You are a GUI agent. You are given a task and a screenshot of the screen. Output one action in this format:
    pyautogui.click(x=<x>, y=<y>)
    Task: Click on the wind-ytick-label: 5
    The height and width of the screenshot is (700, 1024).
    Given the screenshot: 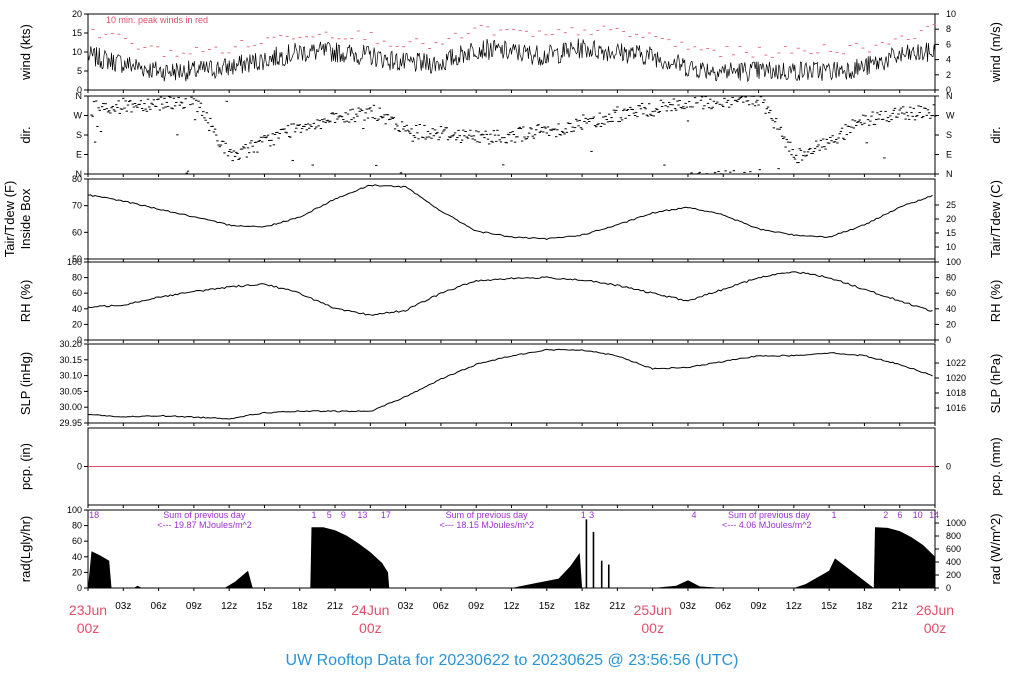 What is the action you would take?
    pyautogui.click(x=79, y=71)
    